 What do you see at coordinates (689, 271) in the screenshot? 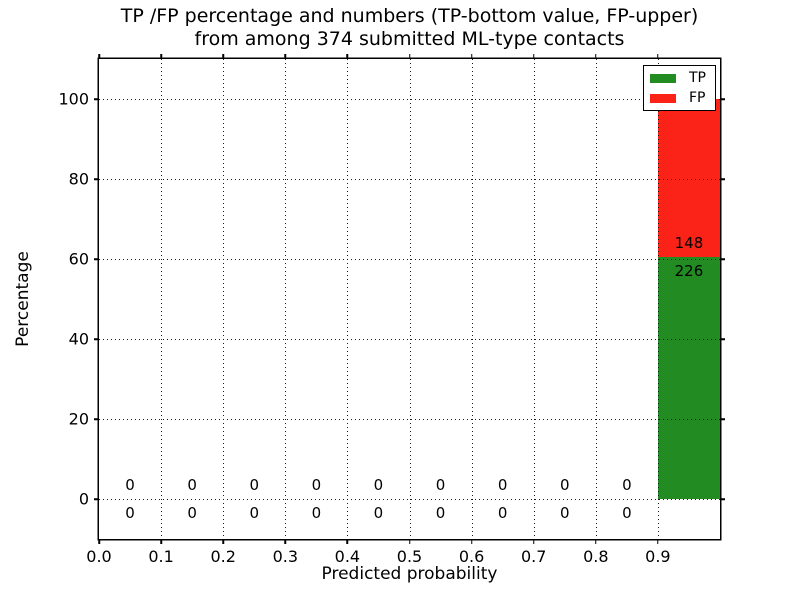
I see `tp-count-label: 226` at bounding box center [689, 271].